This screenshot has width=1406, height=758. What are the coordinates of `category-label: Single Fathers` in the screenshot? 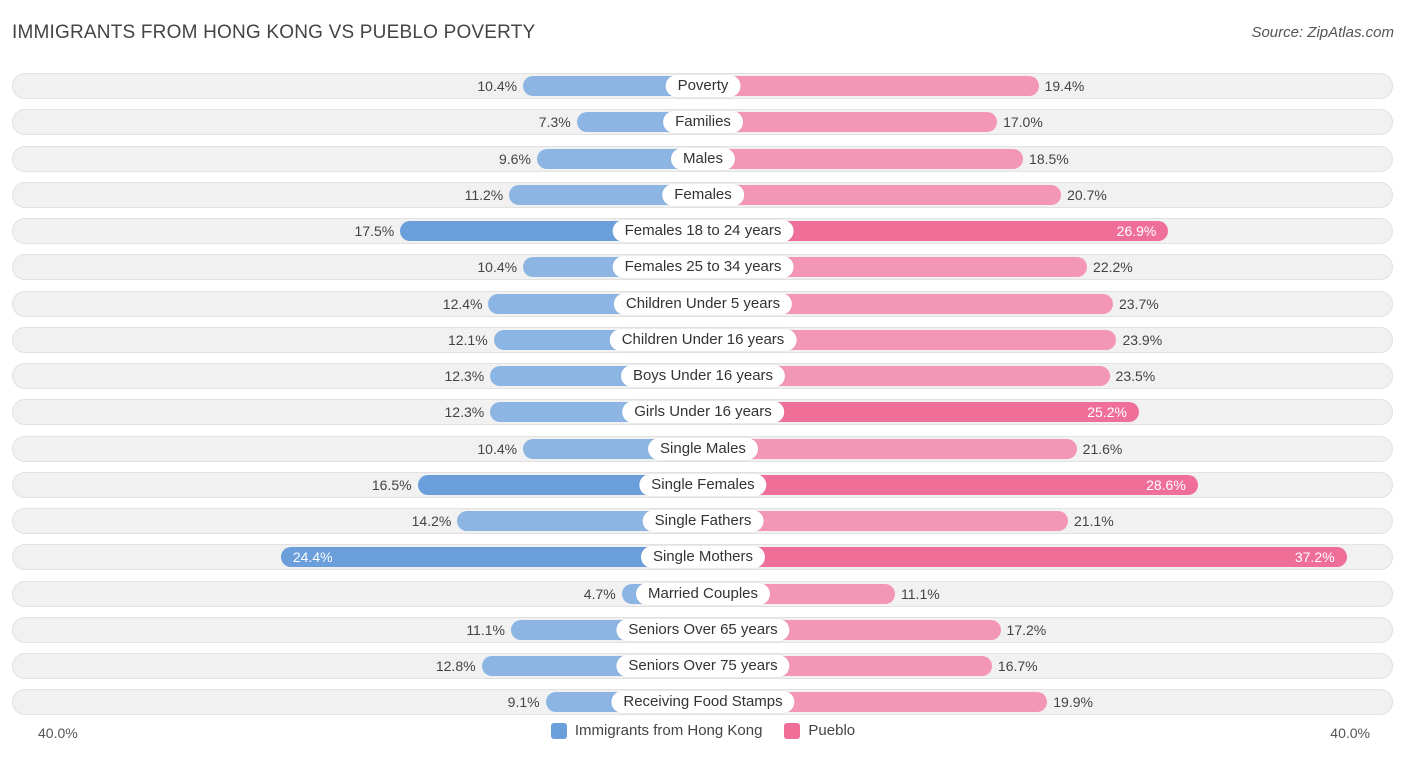 It's located at (703, 521).